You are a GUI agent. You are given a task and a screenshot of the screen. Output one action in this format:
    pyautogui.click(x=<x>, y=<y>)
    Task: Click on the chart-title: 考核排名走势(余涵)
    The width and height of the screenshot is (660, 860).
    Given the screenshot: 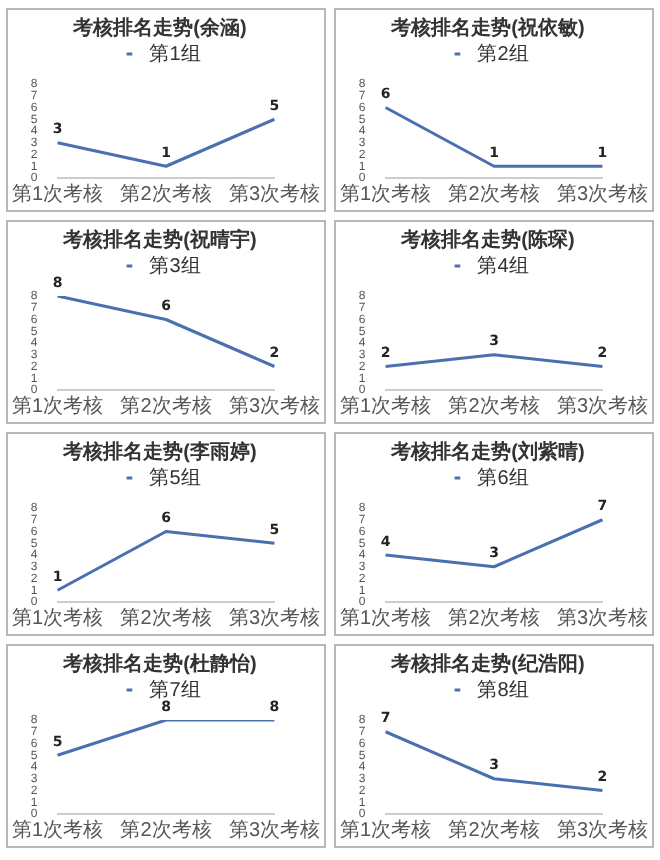 What is the action you would take?
    pyautogui.click(x=159, y=27)
    